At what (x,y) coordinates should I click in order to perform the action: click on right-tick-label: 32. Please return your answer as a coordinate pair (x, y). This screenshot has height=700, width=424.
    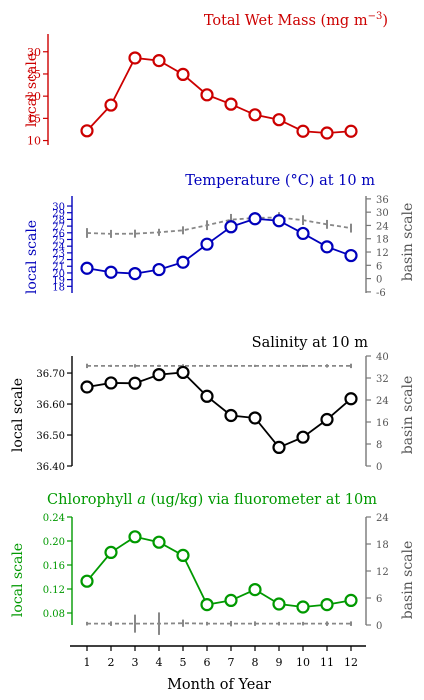
    Looking at the image, I should click on (382, 379).